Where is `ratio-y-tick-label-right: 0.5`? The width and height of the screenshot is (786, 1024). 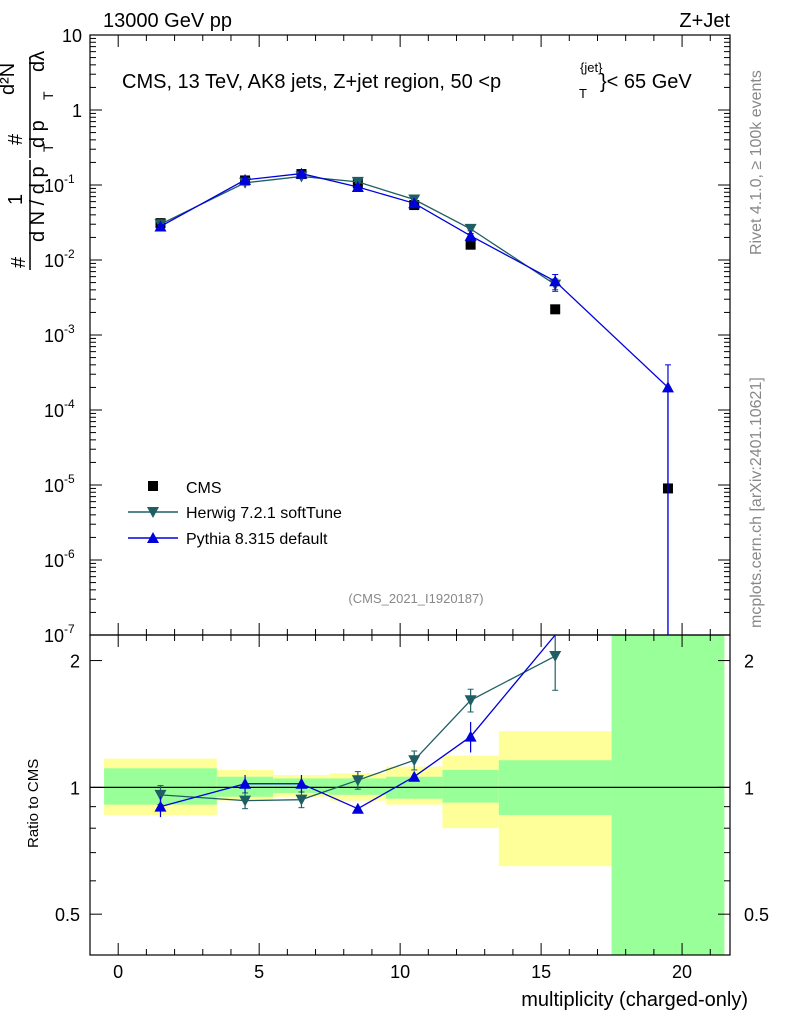 ratio-y-tick-label-right: 0.5 is located at coordinates (756, 915).